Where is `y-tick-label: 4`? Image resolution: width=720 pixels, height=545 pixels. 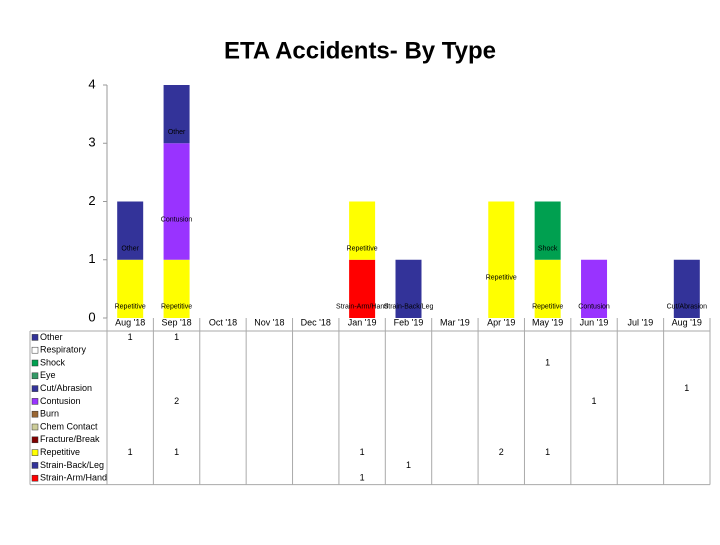 y-tick-label: 4 is located at coordinates (91, 83).